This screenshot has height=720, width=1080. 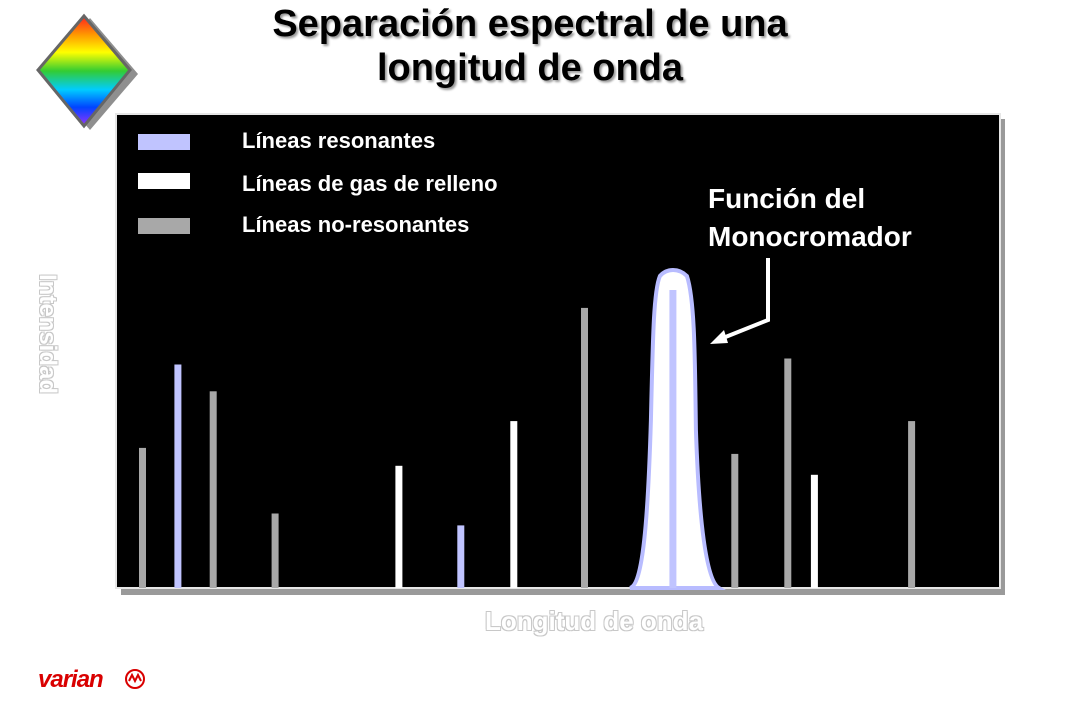 What do you see at coordinates (47, 334) in the screenshot?
I see `y-axis-label: Intensidad` at bounding box center [47, 334].